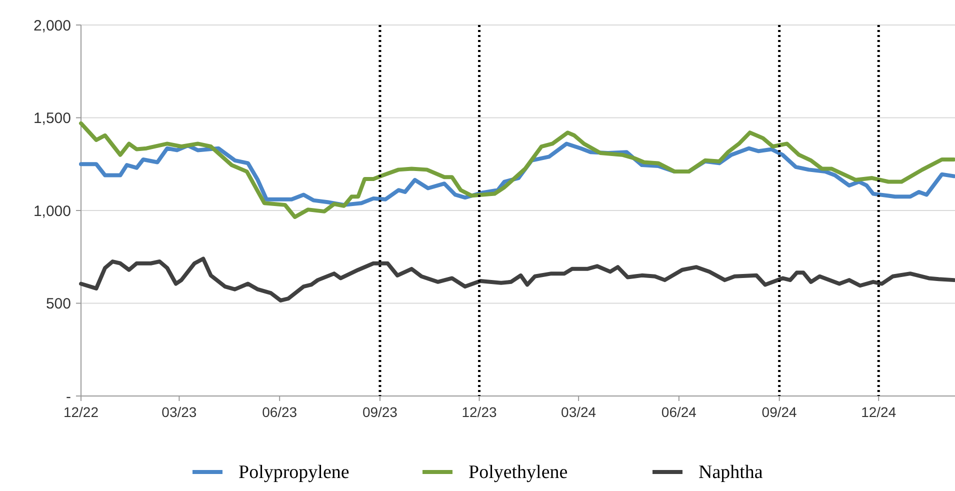 Image resolution: width=955 pixels, height=491 pixels. I want to click on legend-label: Polyethylene, so click(518, 472).